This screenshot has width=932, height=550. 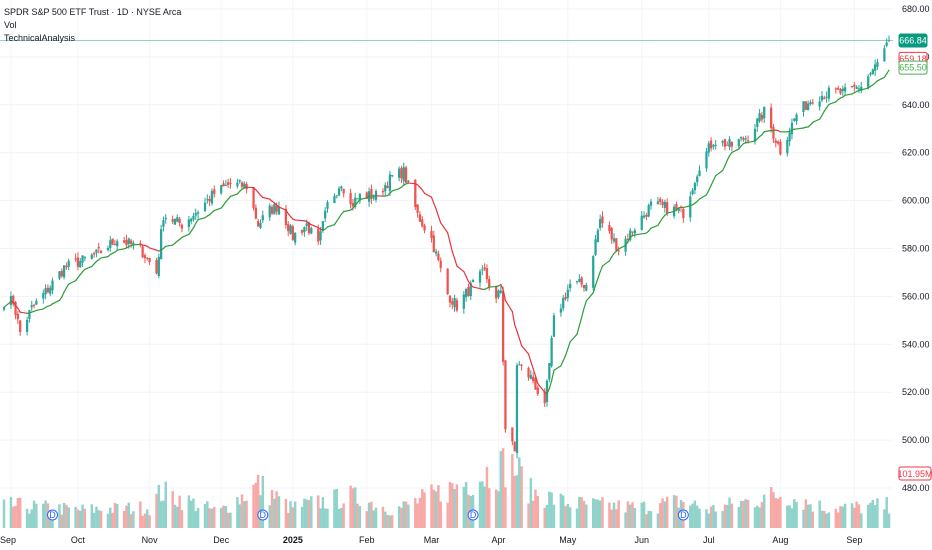 I want to click on dividend-marker-label: D, so click(x=683, y=515).